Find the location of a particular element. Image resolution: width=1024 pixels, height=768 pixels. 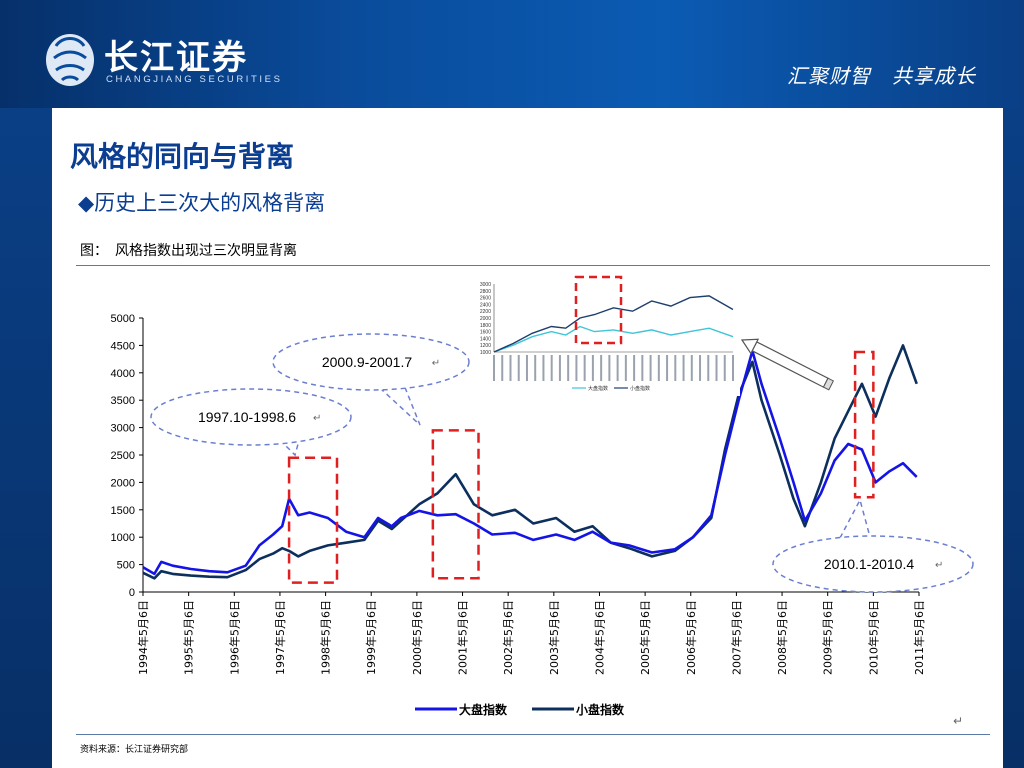

y-tick-label: 1500 is located at coordinates (123, 511).